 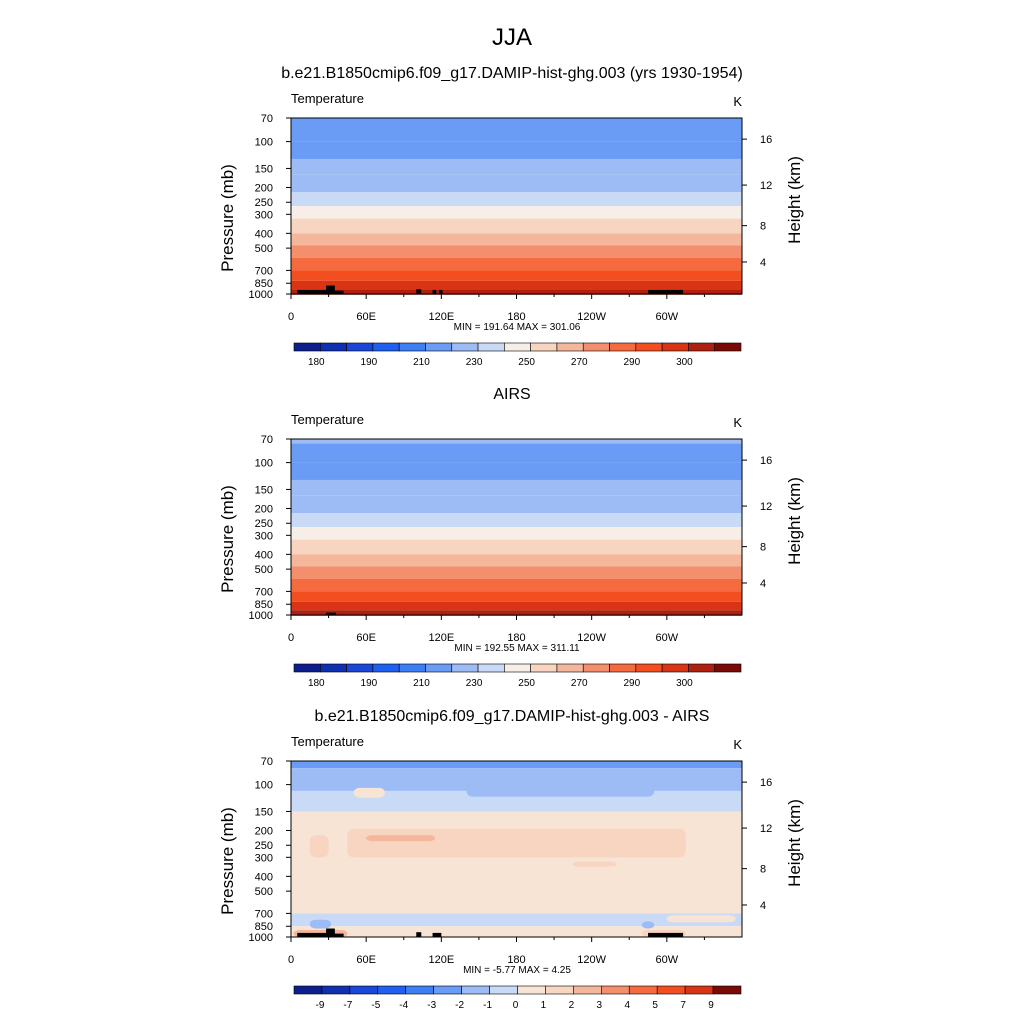 What do you see at coordinates (737, 422) in the screenshot?
I see `units-label: K` at bounding box center [737, 422].